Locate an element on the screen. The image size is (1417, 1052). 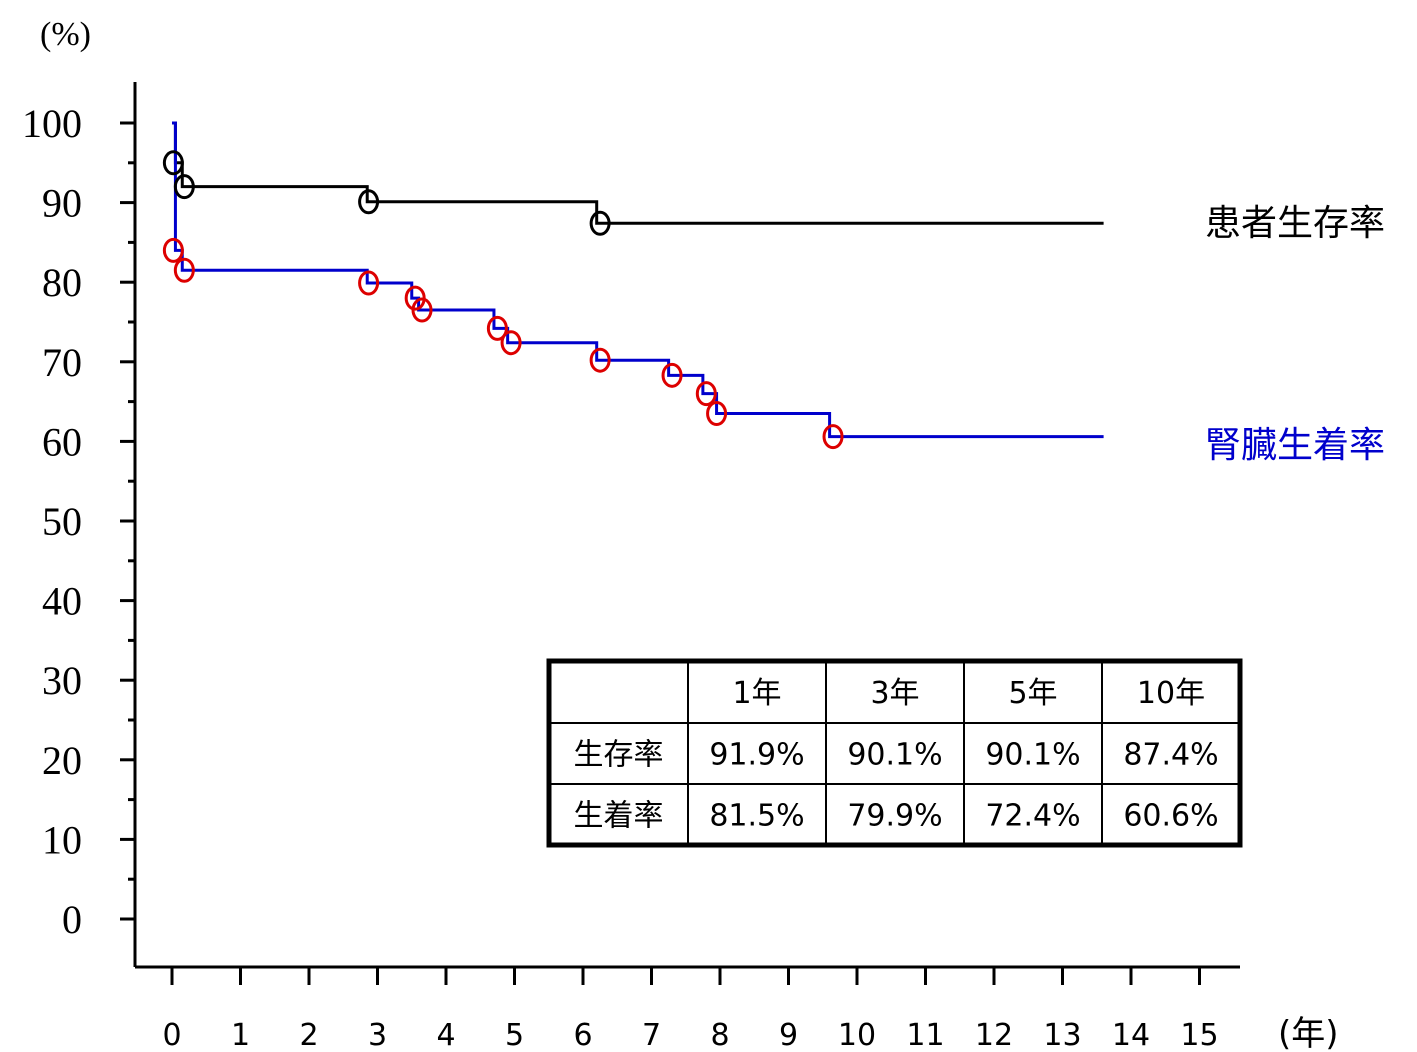
x-tick-label: 15 is located at coordinates (1199, 1035).